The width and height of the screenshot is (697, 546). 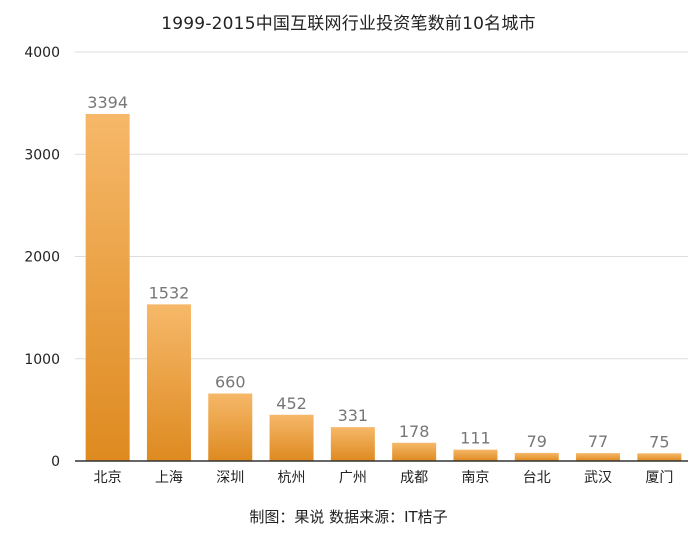 I want to click on y-tick-label: 3000, so click(x=42, y=155).